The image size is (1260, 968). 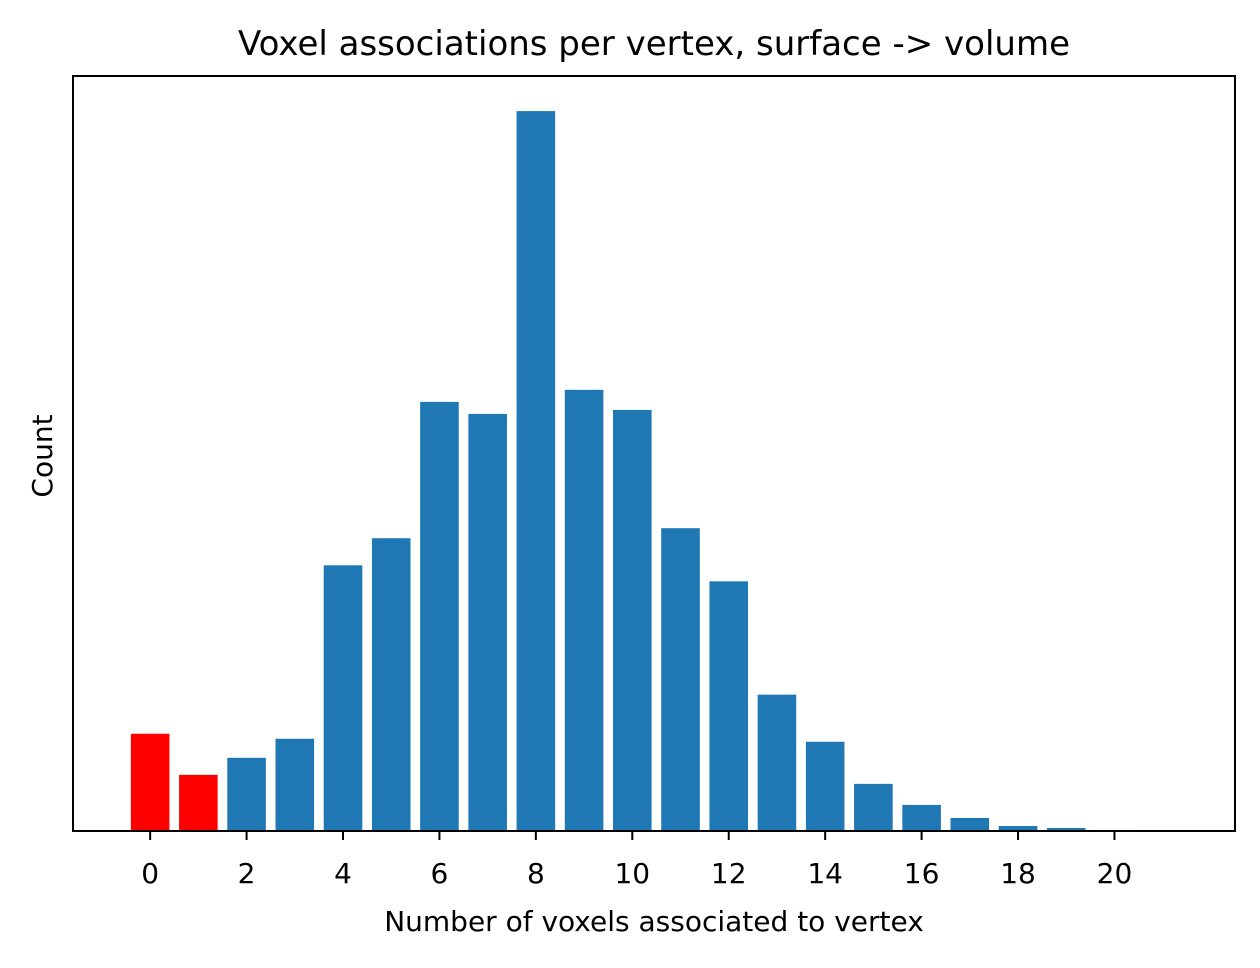 I want to click on x-axis-ticks: 0 2 4 6 8 10 12 14 16 18 20, so click(x=636, y=860).